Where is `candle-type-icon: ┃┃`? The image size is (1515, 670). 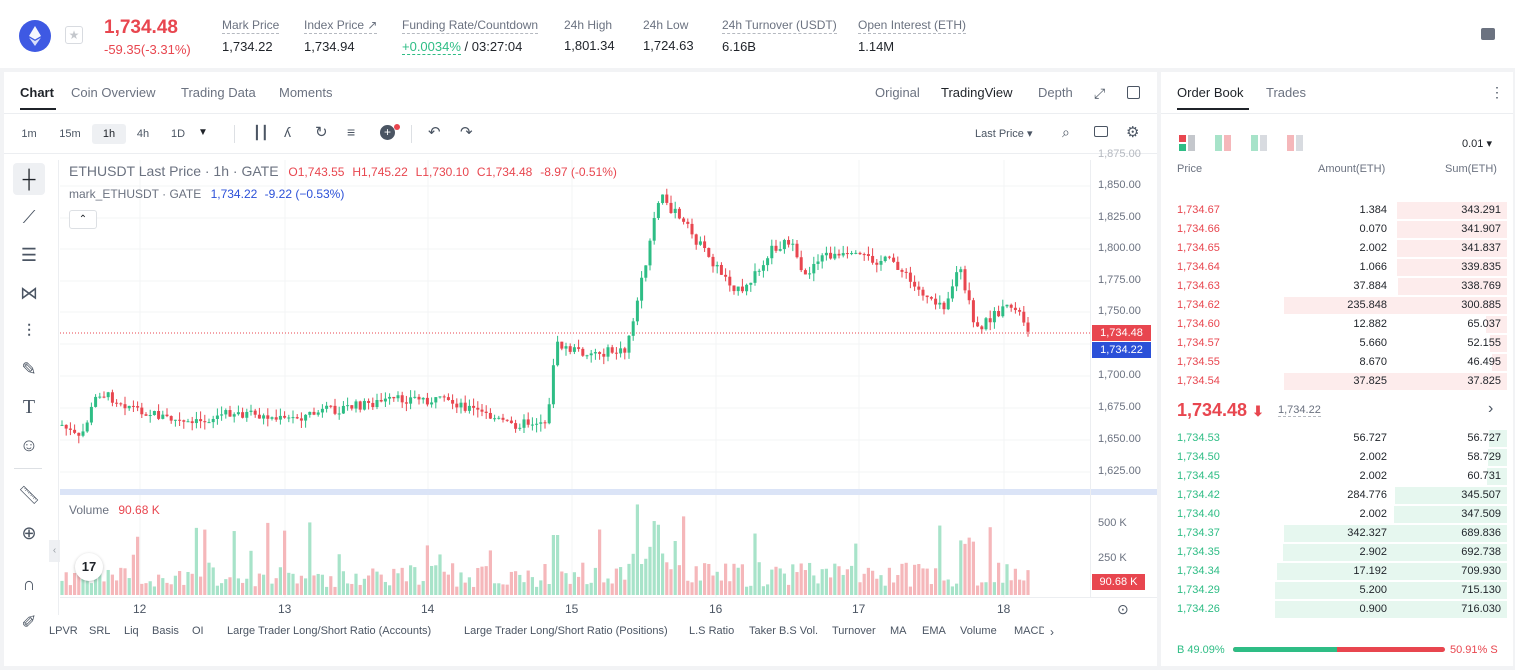
candle-type-icon: ┃┃ is located at coordinates (261, 132).